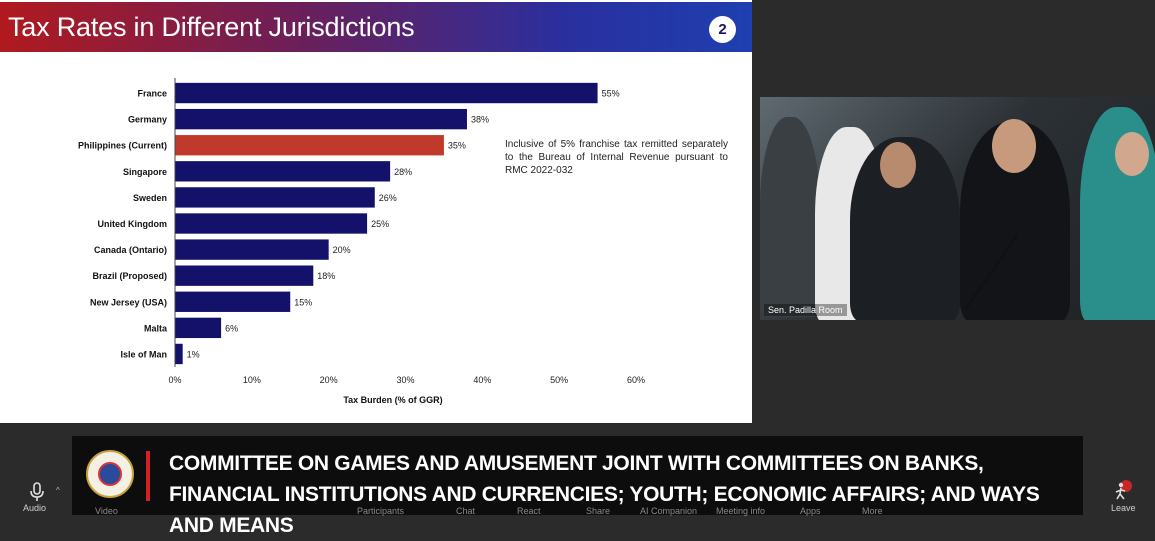 The height and width of the screenshot is (541, 1155). Describe the element at coordinates (147, 120) in the screenshot. I see `category-label: Germany` at that location.